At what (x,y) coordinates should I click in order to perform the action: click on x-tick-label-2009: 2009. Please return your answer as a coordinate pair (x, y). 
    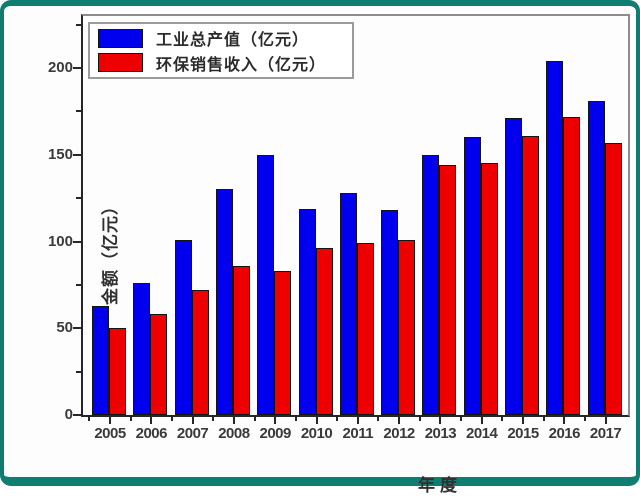
    Looking at the image, I should click on (275, 433).